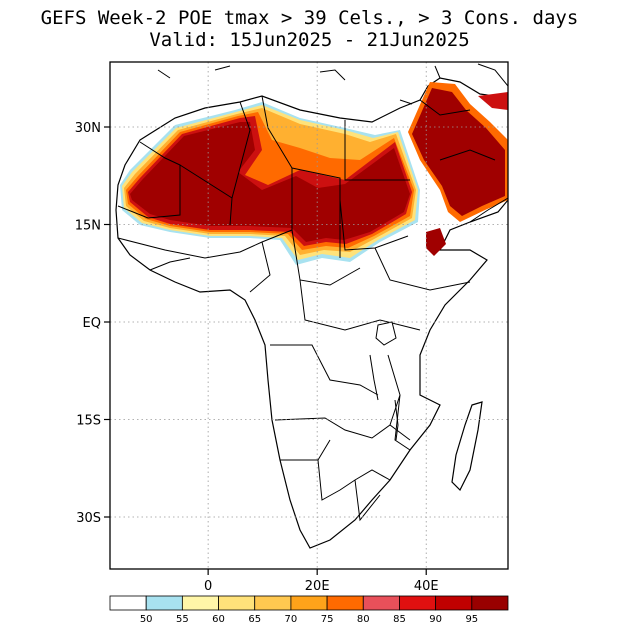 The image size is (619, 633). What do you see at coordinates (146, 619) in the screenshot?
I see `colorbar-label: 50` at bounding box center [146, 619].